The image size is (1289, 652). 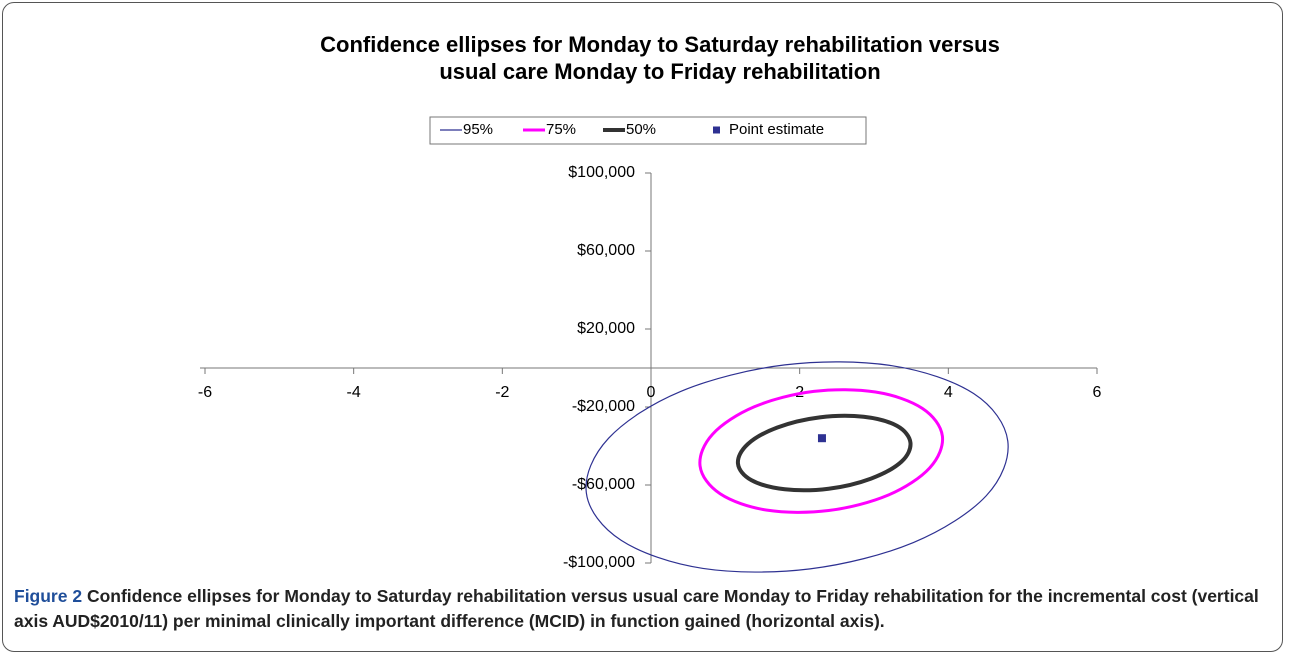 I want to click on y-tick-label: $20,000, so click(x=606, y=328).